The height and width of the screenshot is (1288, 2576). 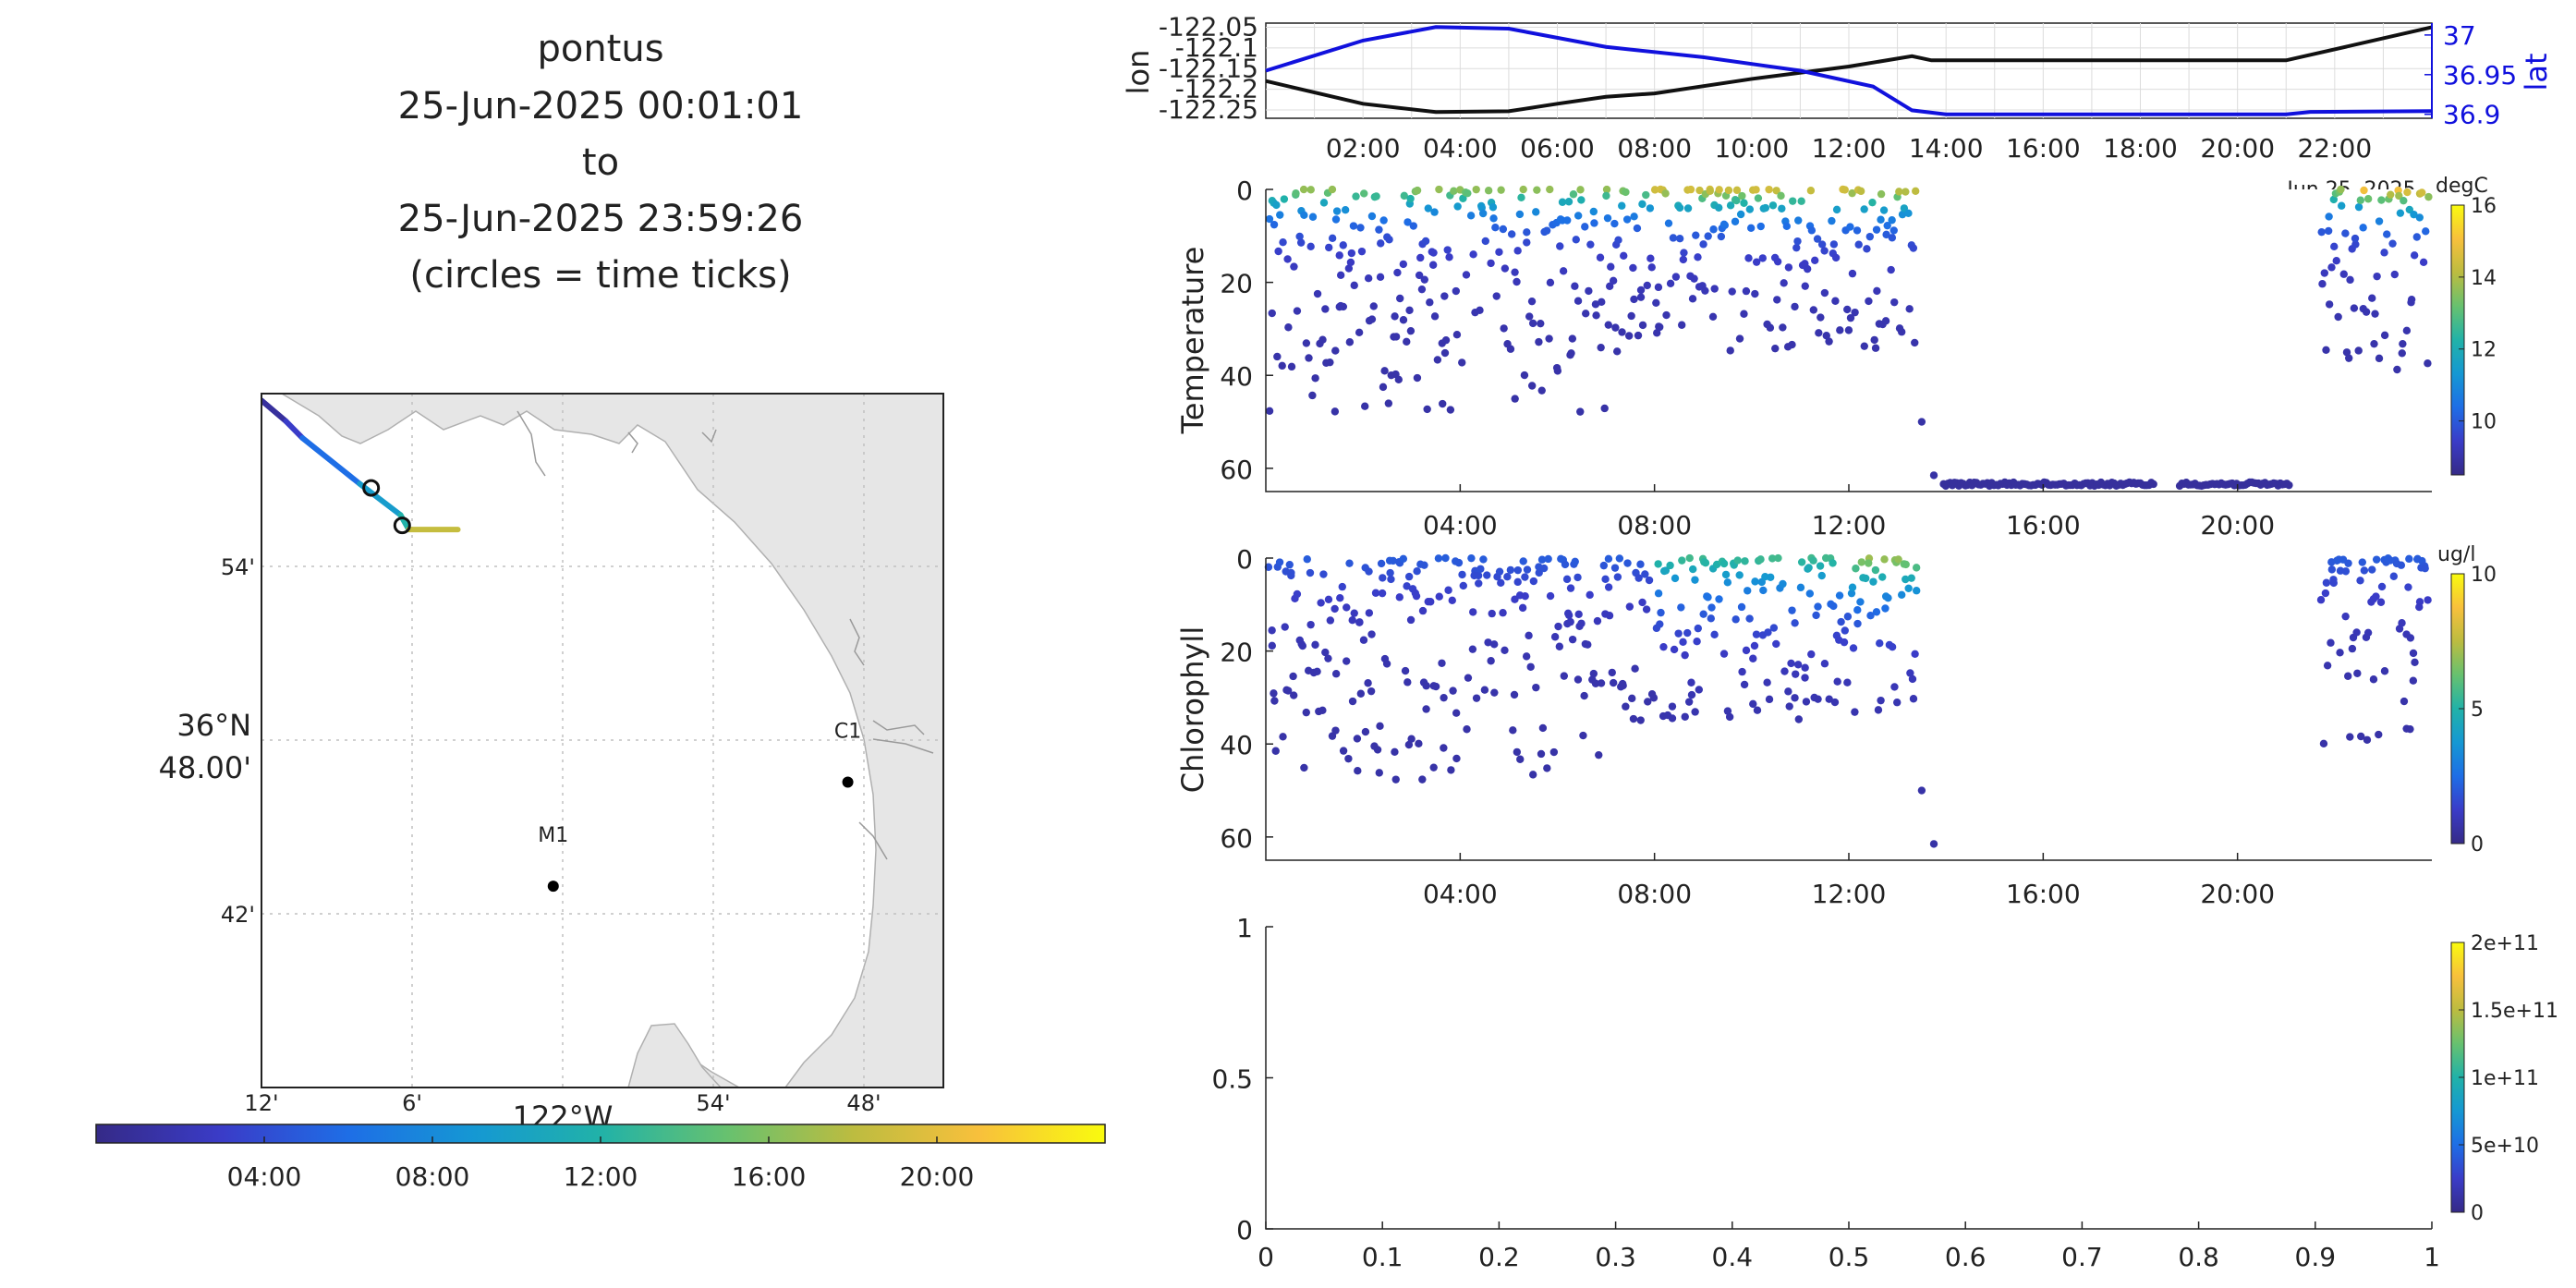 I want to click on empty-x-tick-label: 0.4, so click(x=1733, y=1257).